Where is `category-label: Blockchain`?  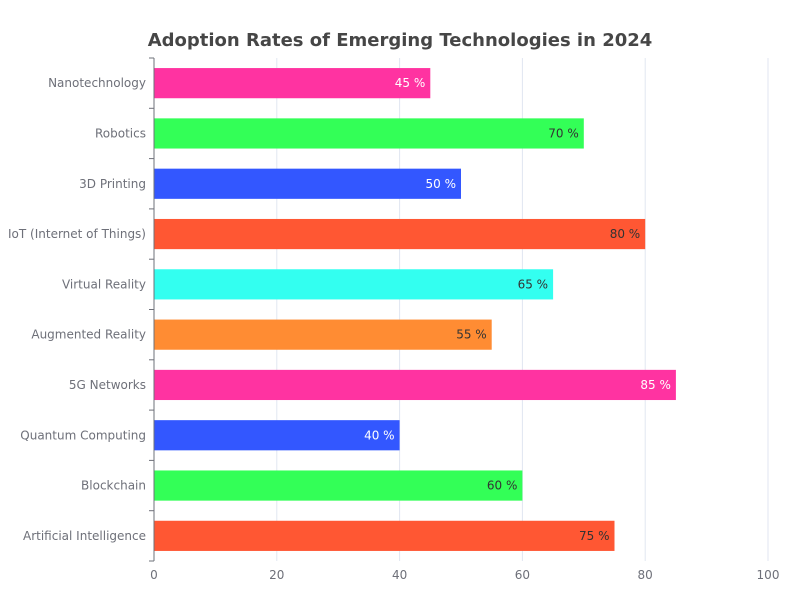 category-label: Blockchain is located at coordinates (113, 486).